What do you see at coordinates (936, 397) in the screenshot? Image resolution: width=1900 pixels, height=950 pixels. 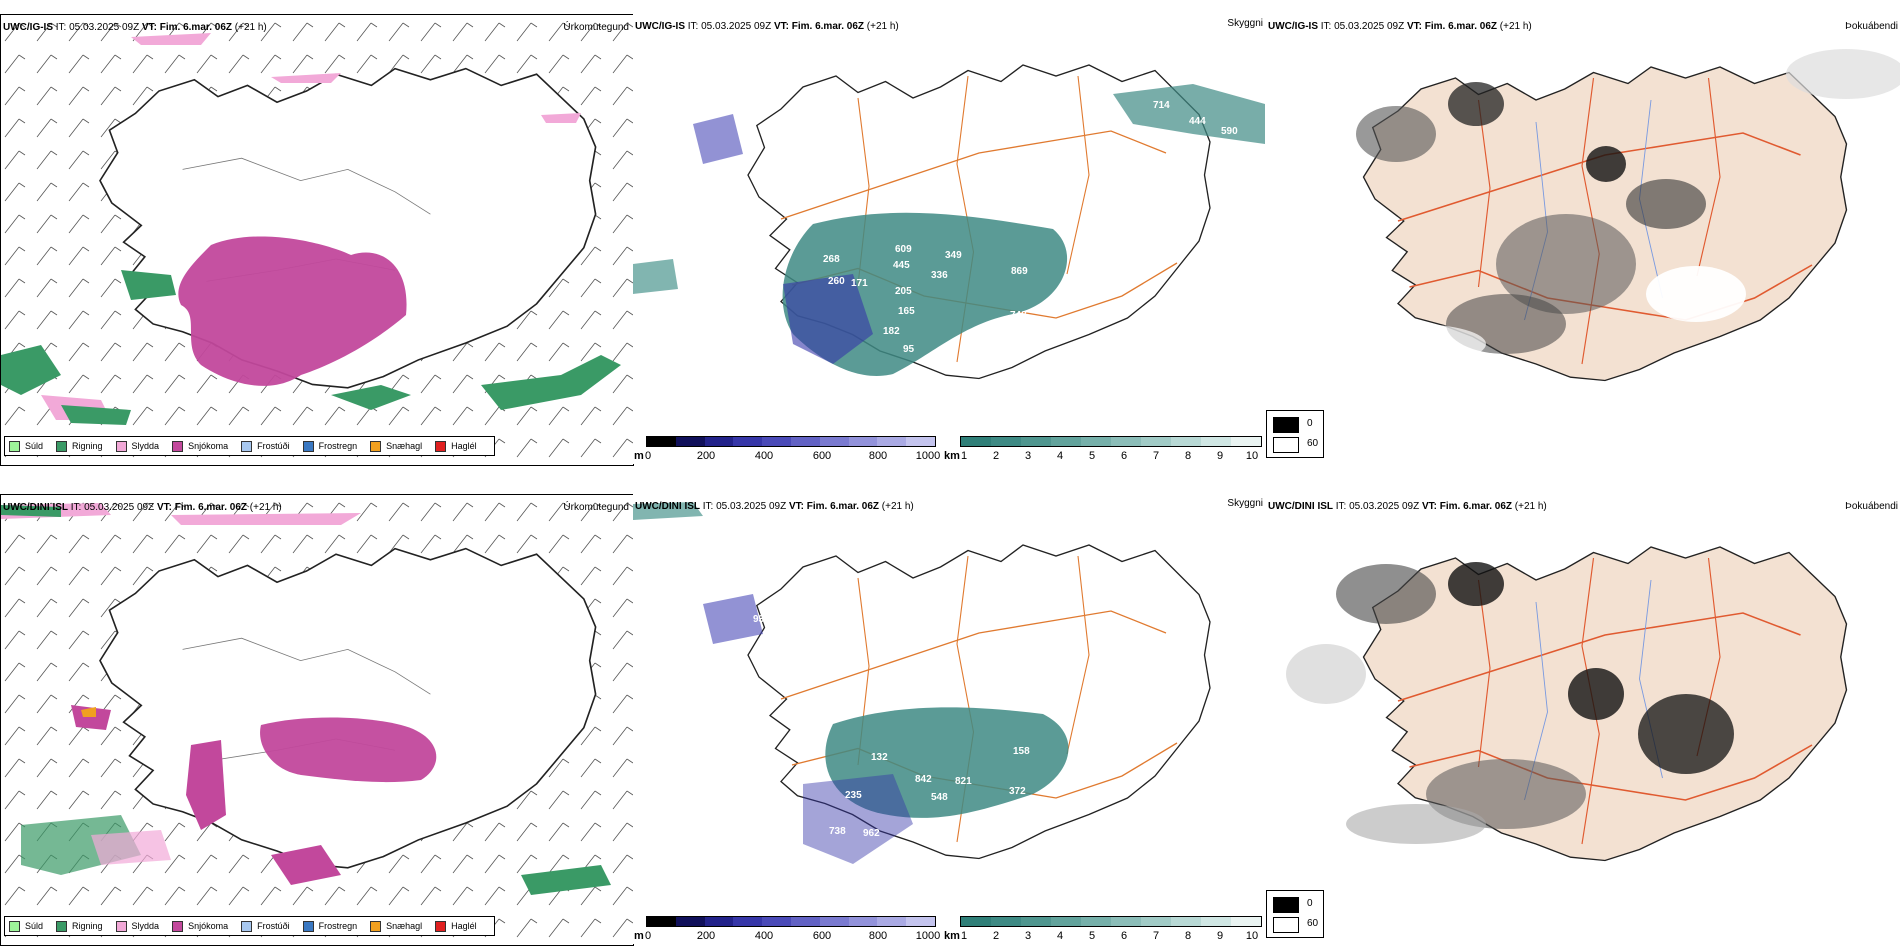 I see `vis-label: 130` at bounding box center [936, 397].